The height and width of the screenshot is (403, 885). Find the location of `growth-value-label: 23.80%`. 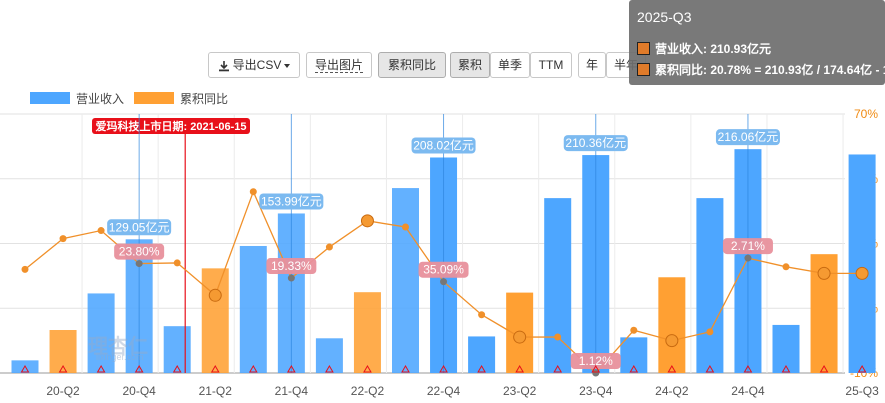

growth-value-label: 23.80% is located at coordinates (139, 252).